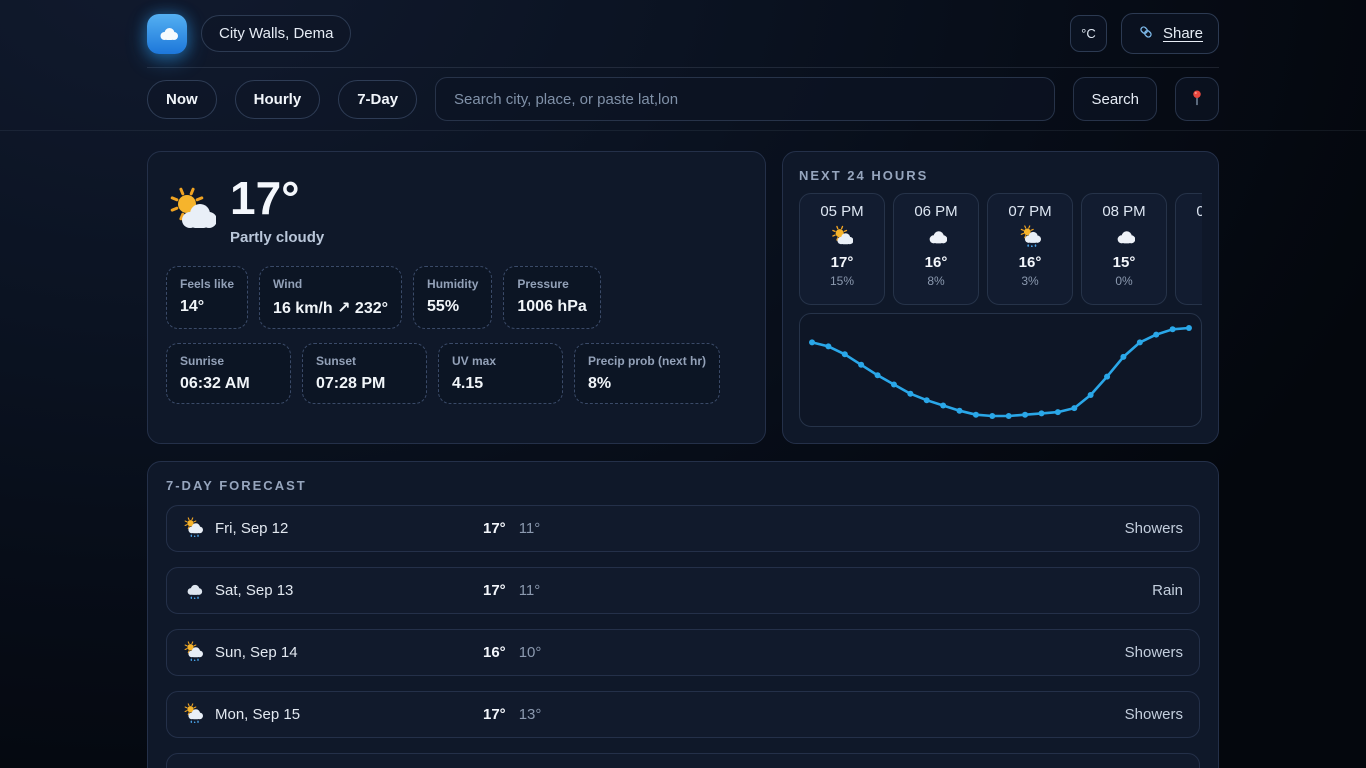  I want to click on hourly-strip: 05 PM 17° 15% 06 PM 16° 8% 07 PM, so click(1000, 249).